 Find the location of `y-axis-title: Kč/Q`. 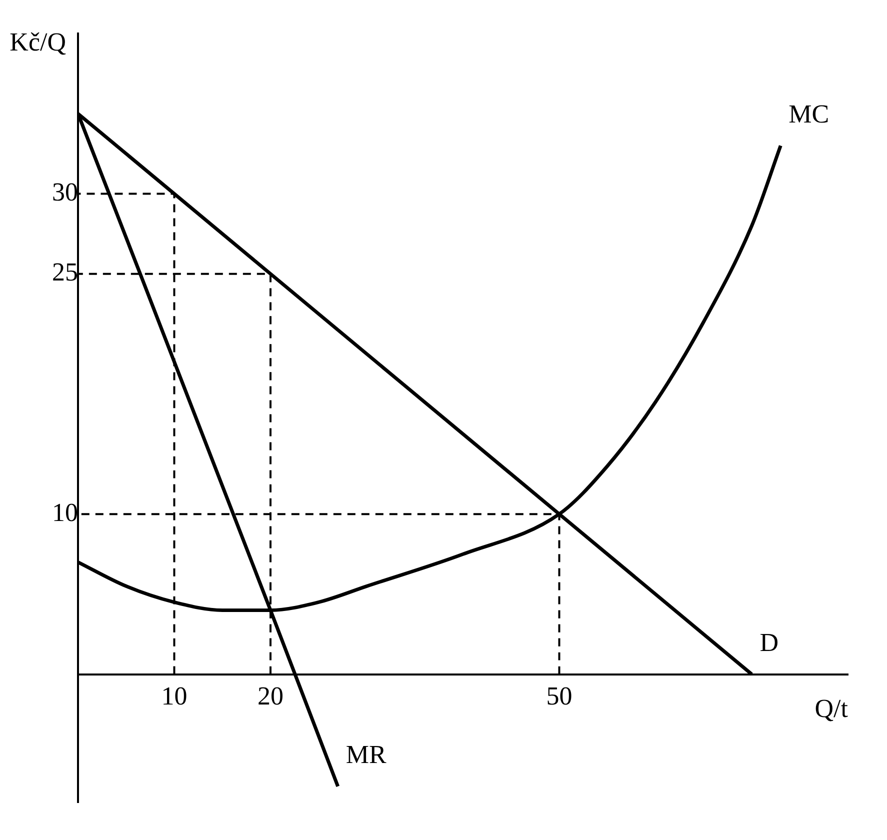

y-axis-title: Kč/Q is located at coordinates (38, 41).